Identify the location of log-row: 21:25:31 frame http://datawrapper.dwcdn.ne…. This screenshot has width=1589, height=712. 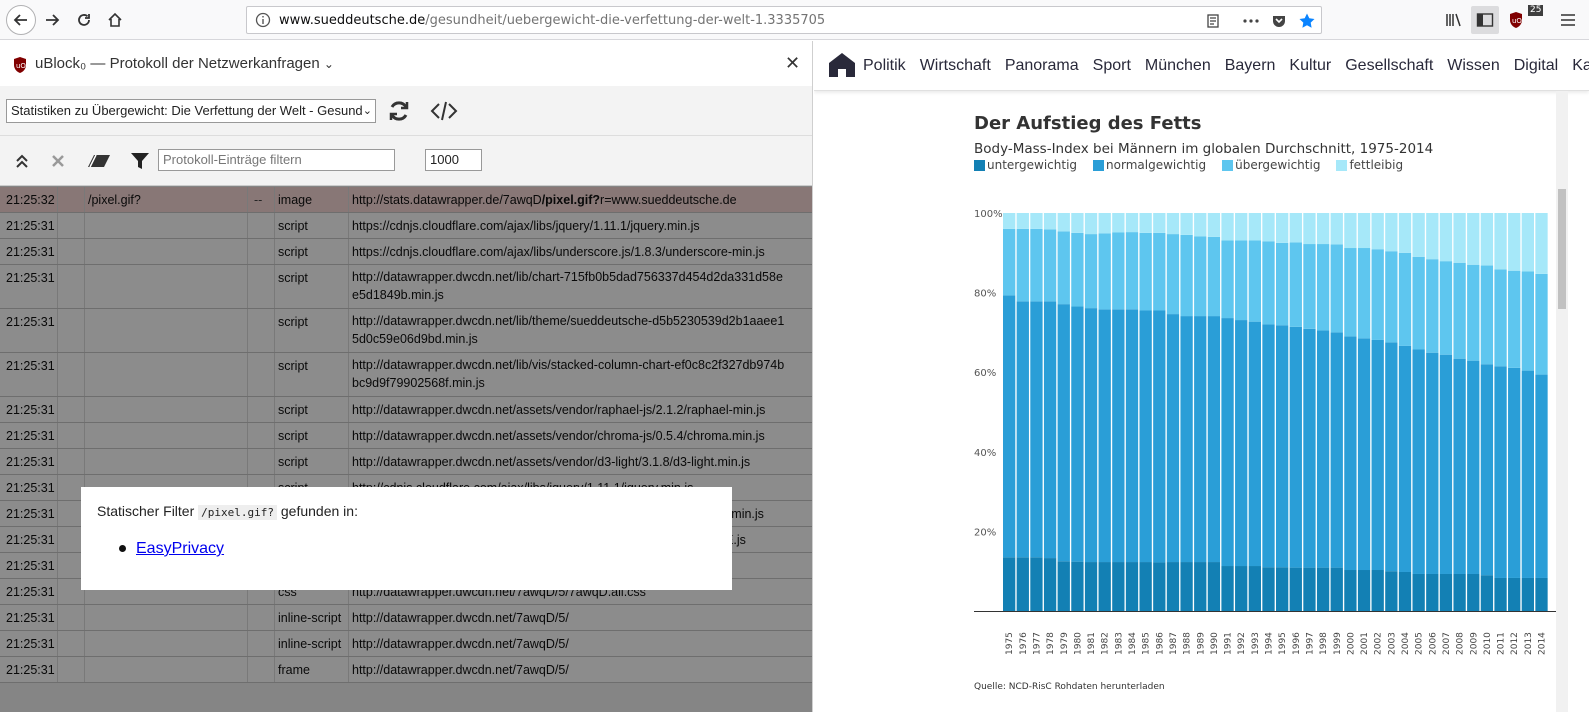
(406, 670).